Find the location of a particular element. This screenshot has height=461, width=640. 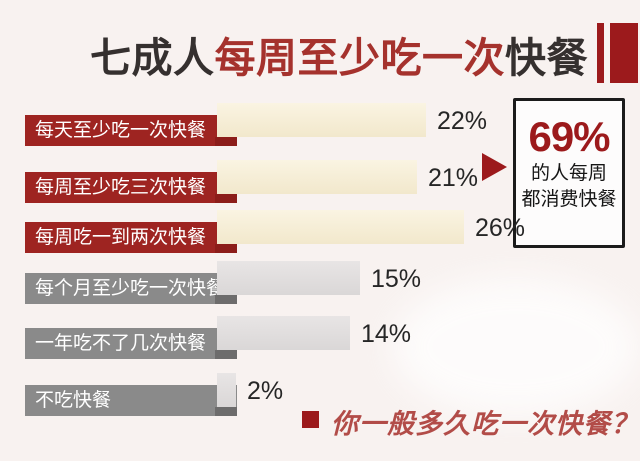

chart-row: 每天至少吃一次快餐 22% is located at coordinates (320, 126).